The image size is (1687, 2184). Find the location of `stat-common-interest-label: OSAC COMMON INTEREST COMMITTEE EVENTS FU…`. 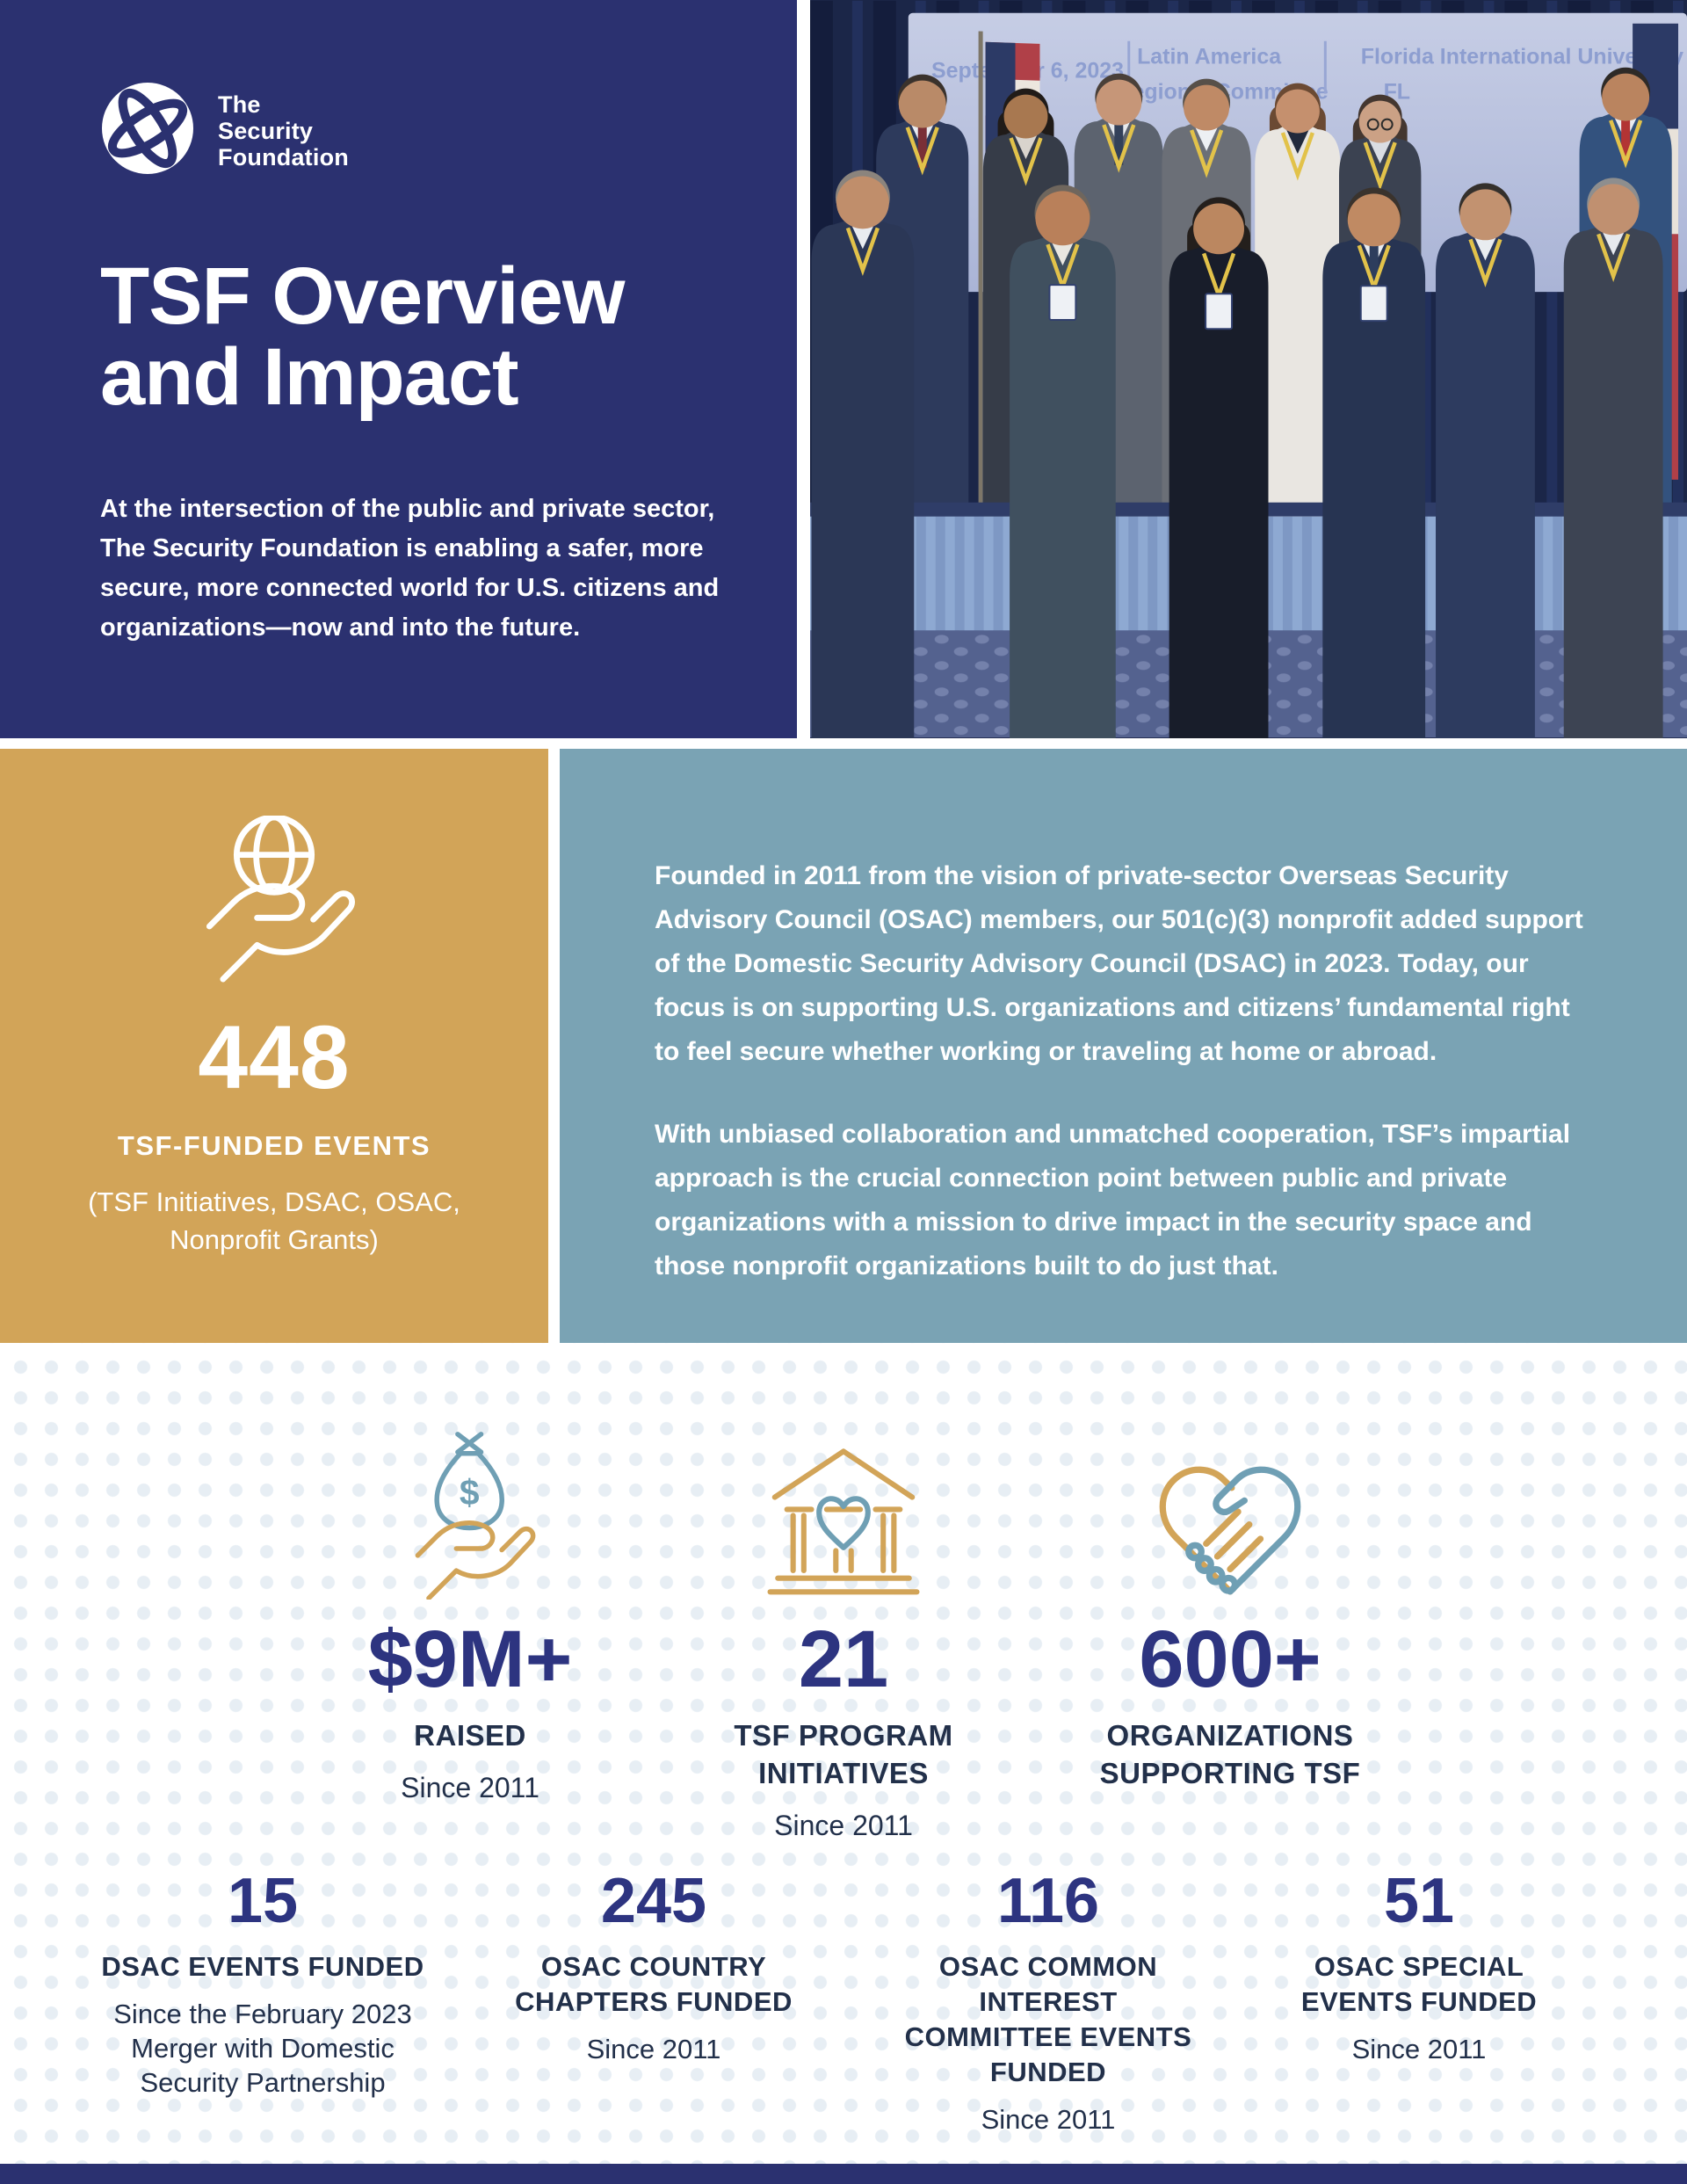

stat-common-interest-label: OSAC COMMON INTEREST COMMITTEE EVENTS FU… is located at coordinates (1048, 2019).